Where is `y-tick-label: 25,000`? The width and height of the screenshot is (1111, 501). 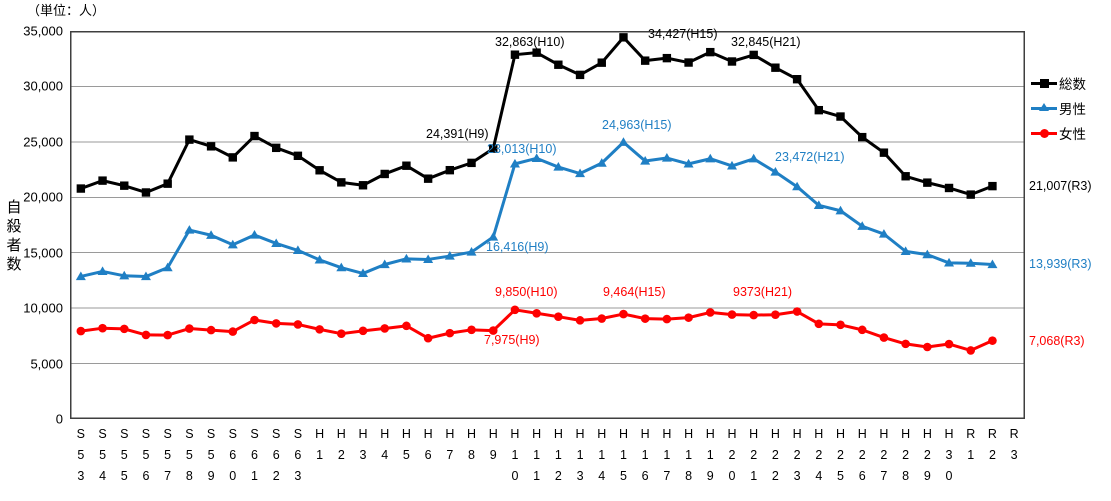
y-tick-label: 25,000 is located at coordinates (43, 142).